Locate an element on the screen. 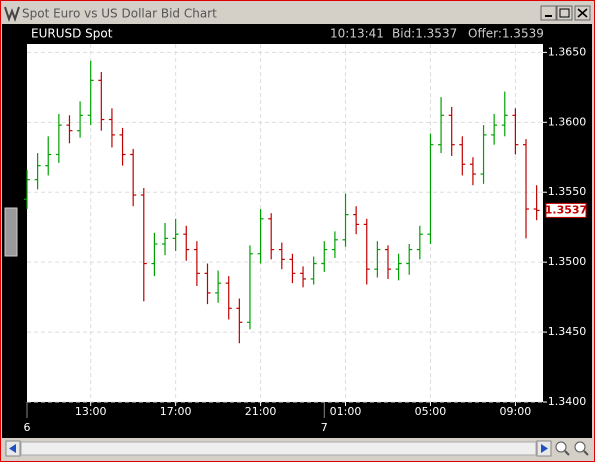 This screenshot has height=462, width=595. window-buttons is located at coordinates (565, 13).